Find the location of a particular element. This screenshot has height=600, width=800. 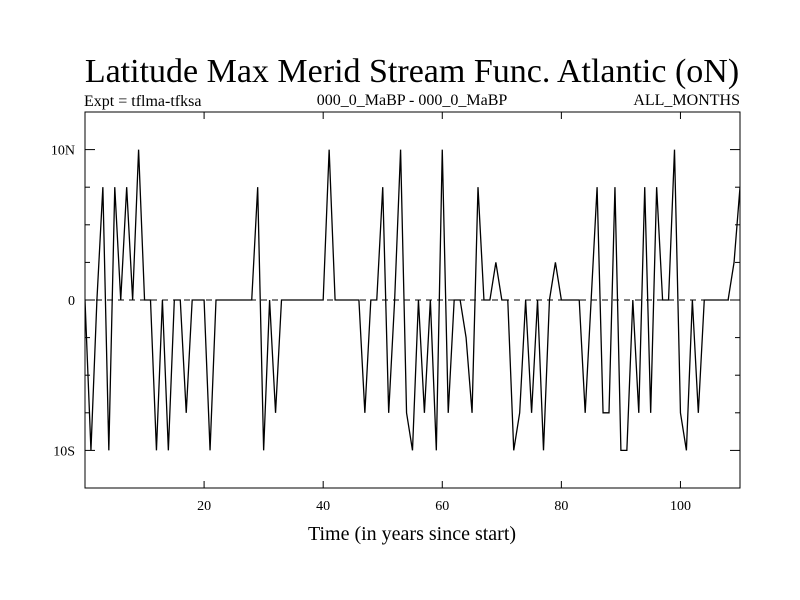

x-tick-label: 60 is located at coordinates (442, 506).